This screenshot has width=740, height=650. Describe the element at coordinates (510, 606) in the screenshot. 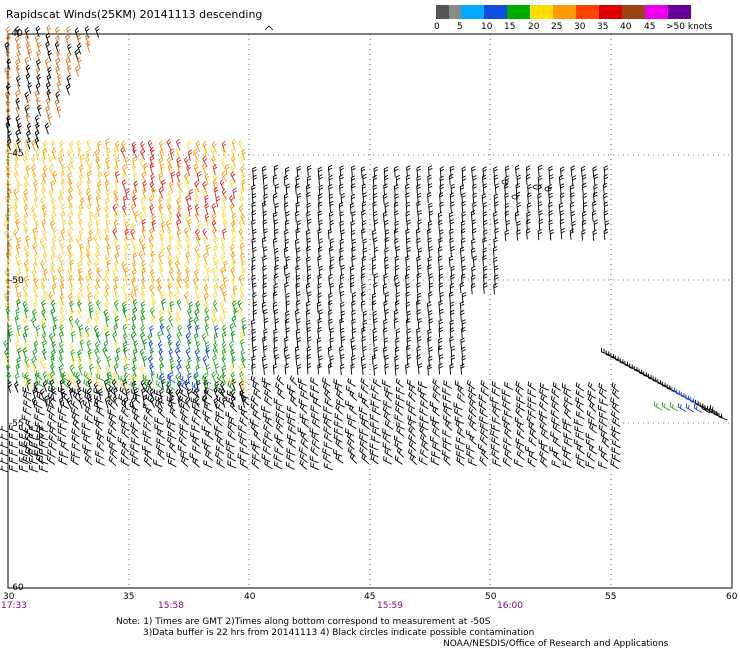

I see `time-label-1600: 16:00` at that location.